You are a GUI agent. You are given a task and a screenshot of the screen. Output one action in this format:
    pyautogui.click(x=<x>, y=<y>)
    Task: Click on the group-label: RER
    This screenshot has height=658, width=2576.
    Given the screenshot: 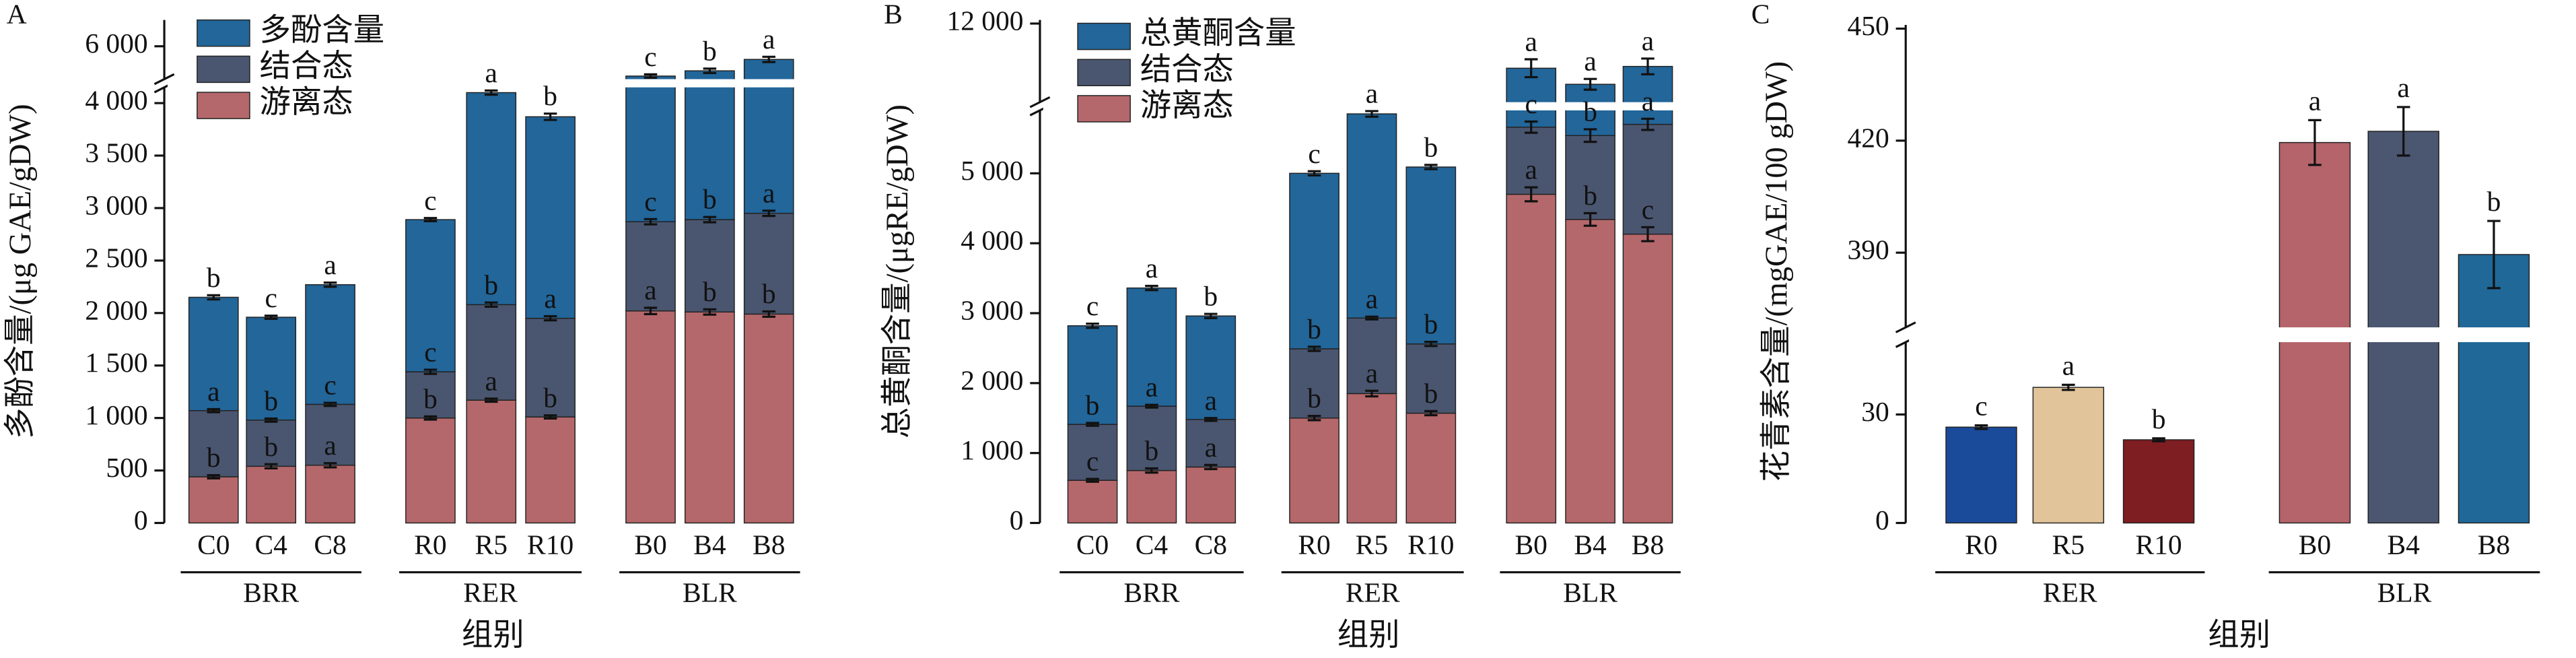 What is the action you would take?
    pyautogui.click(x=1373, y=592)
    